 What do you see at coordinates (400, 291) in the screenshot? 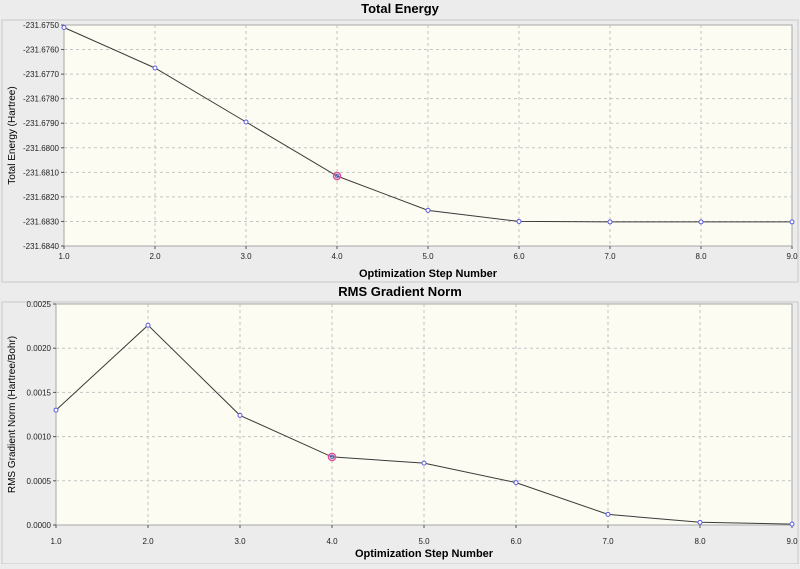
I see `chart-title: RMS Gradient Norm` at bounding box center [400, 291].